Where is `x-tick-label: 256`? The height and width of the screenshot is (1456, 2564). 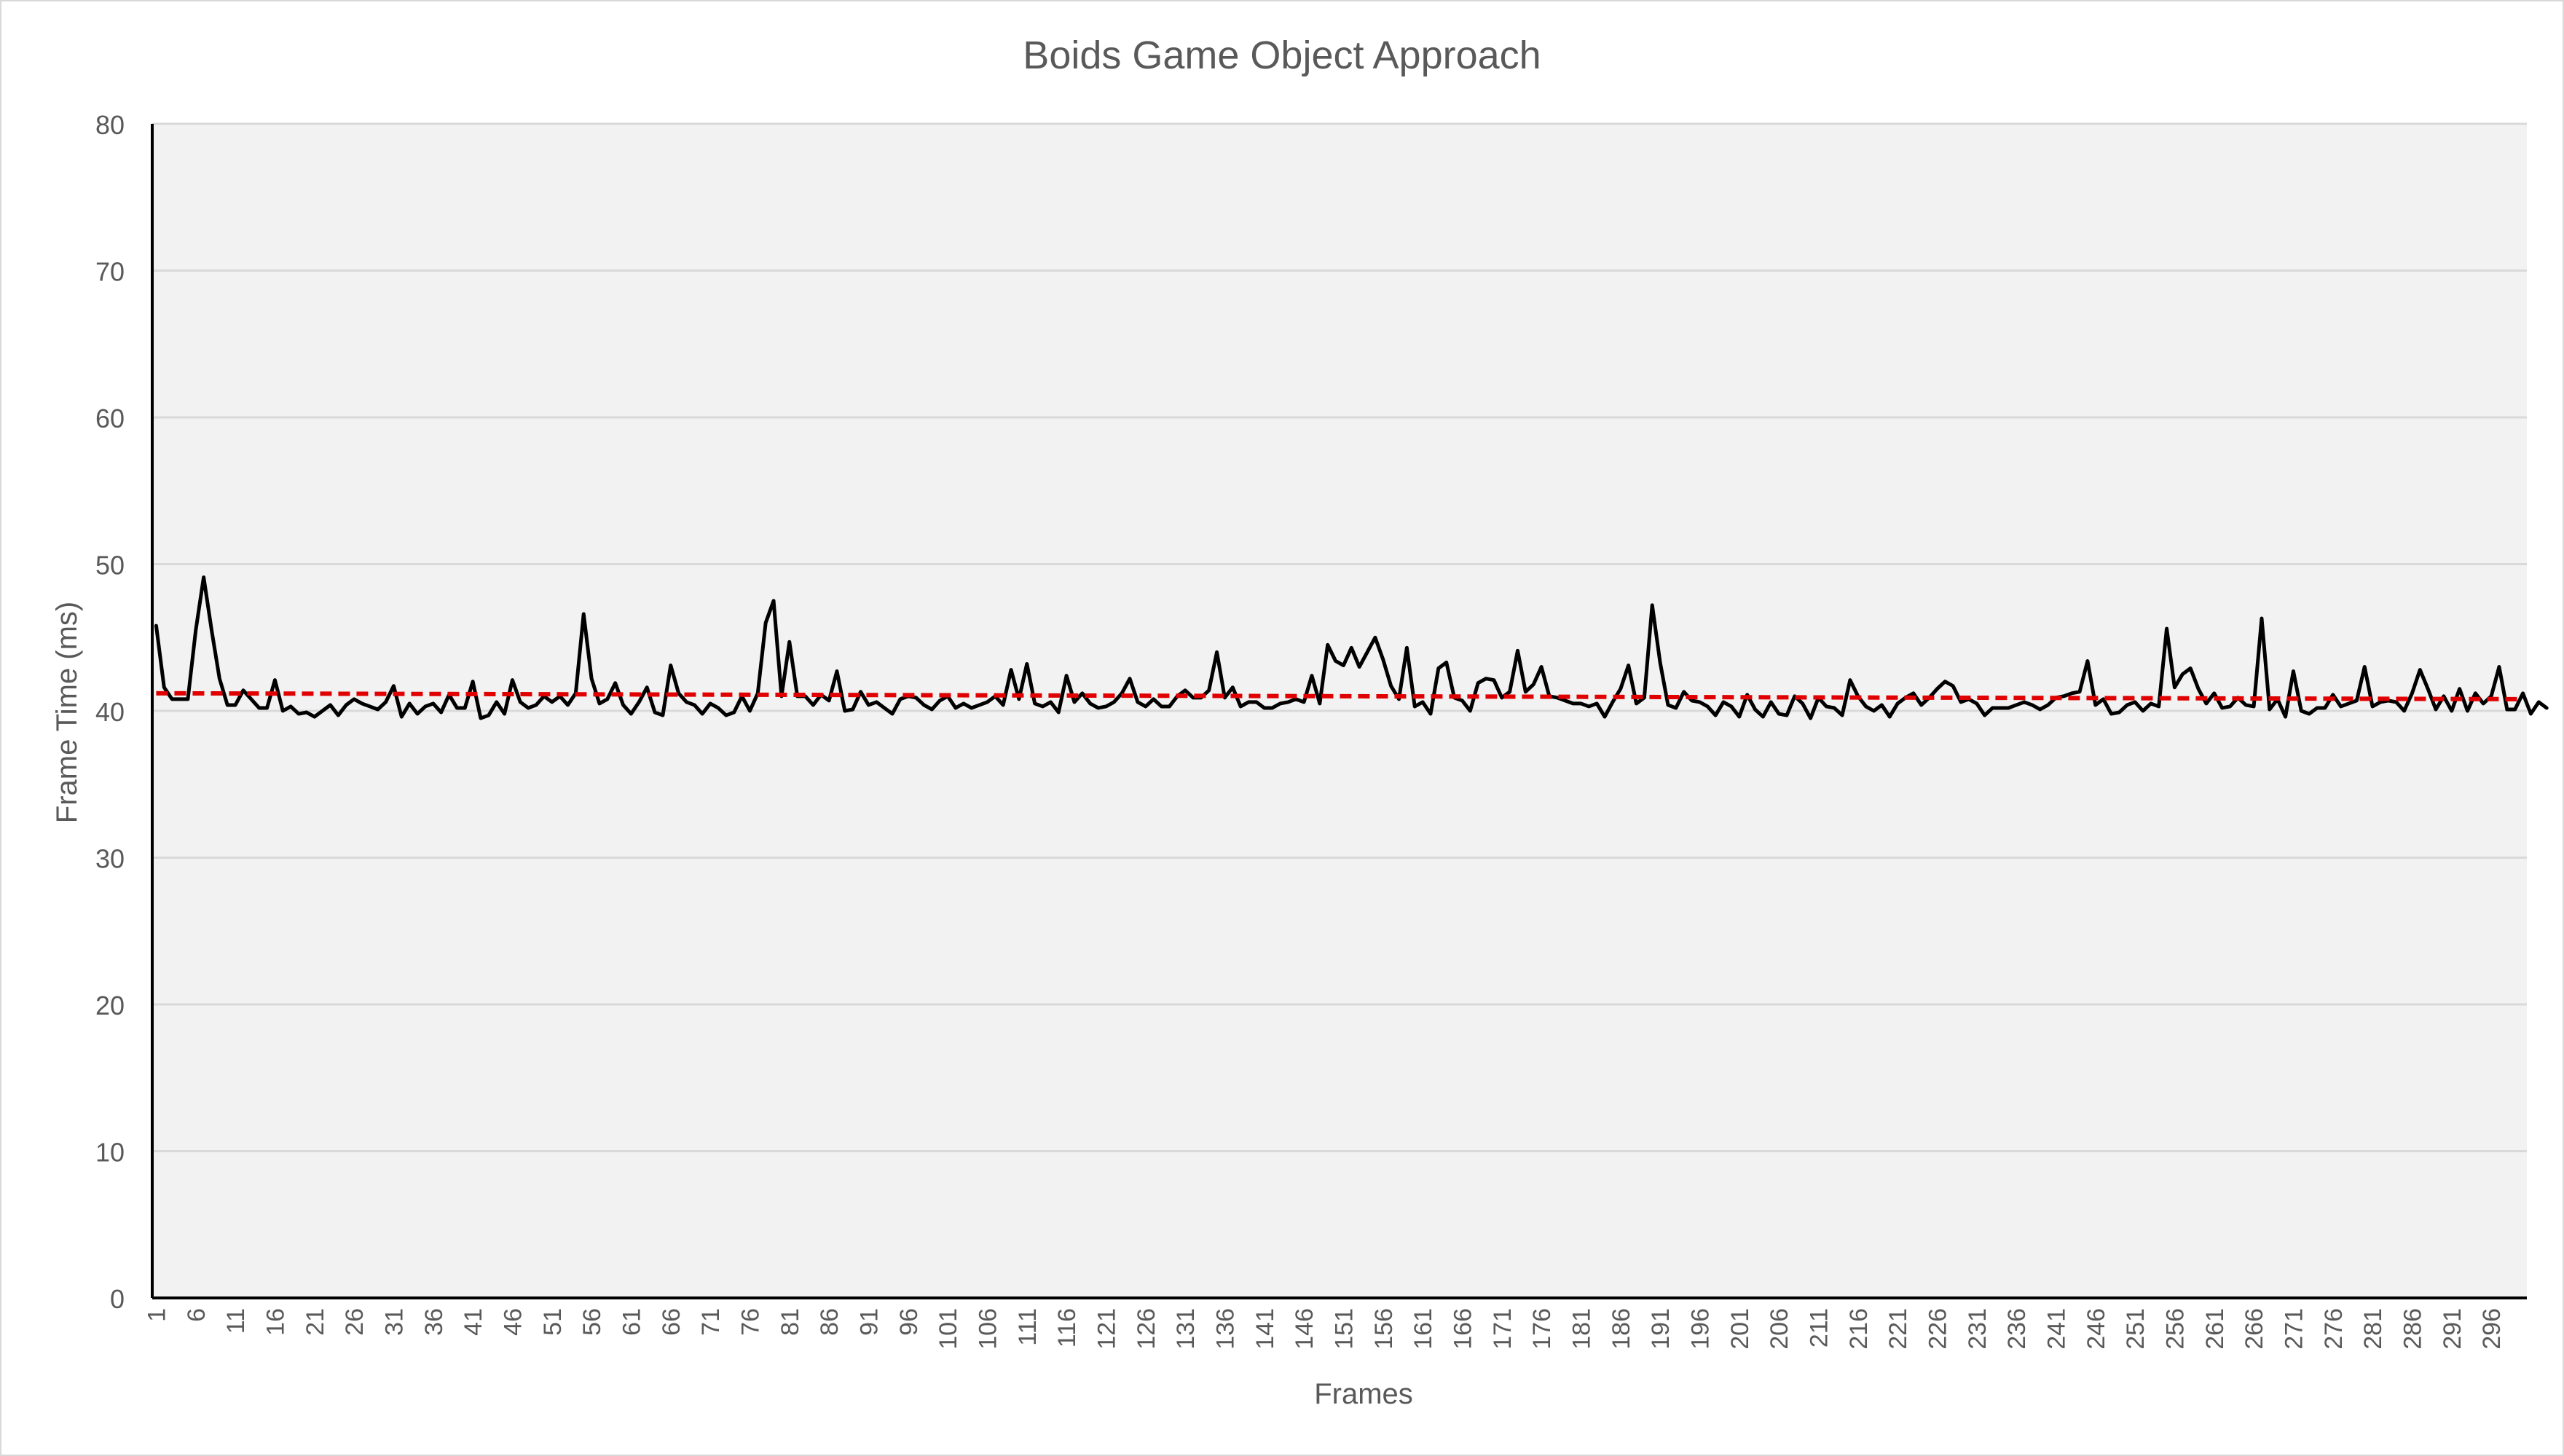 x-tick-label: 256 is located at coordinates (2175, 1329).